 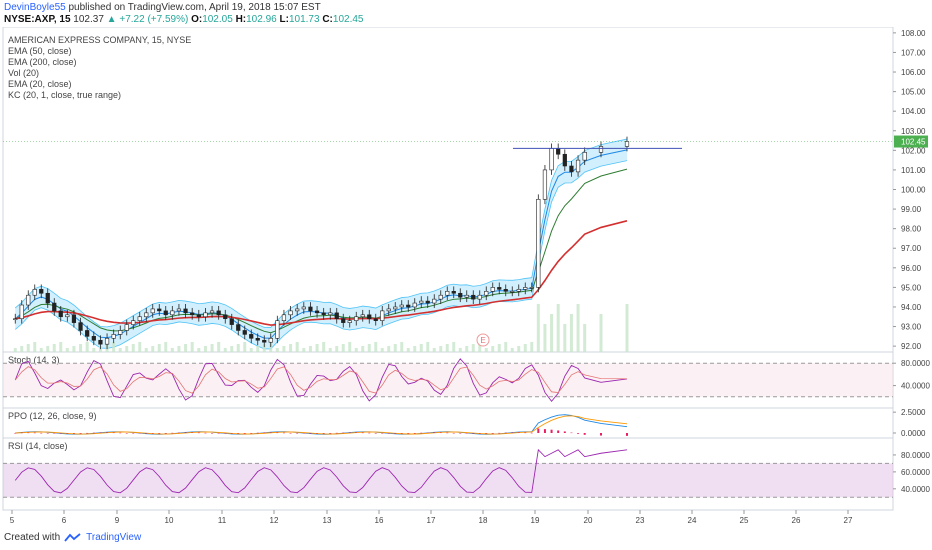 I want to click on legend-kc: KC (20, 1, close, true range), so click(x=65, y=95).